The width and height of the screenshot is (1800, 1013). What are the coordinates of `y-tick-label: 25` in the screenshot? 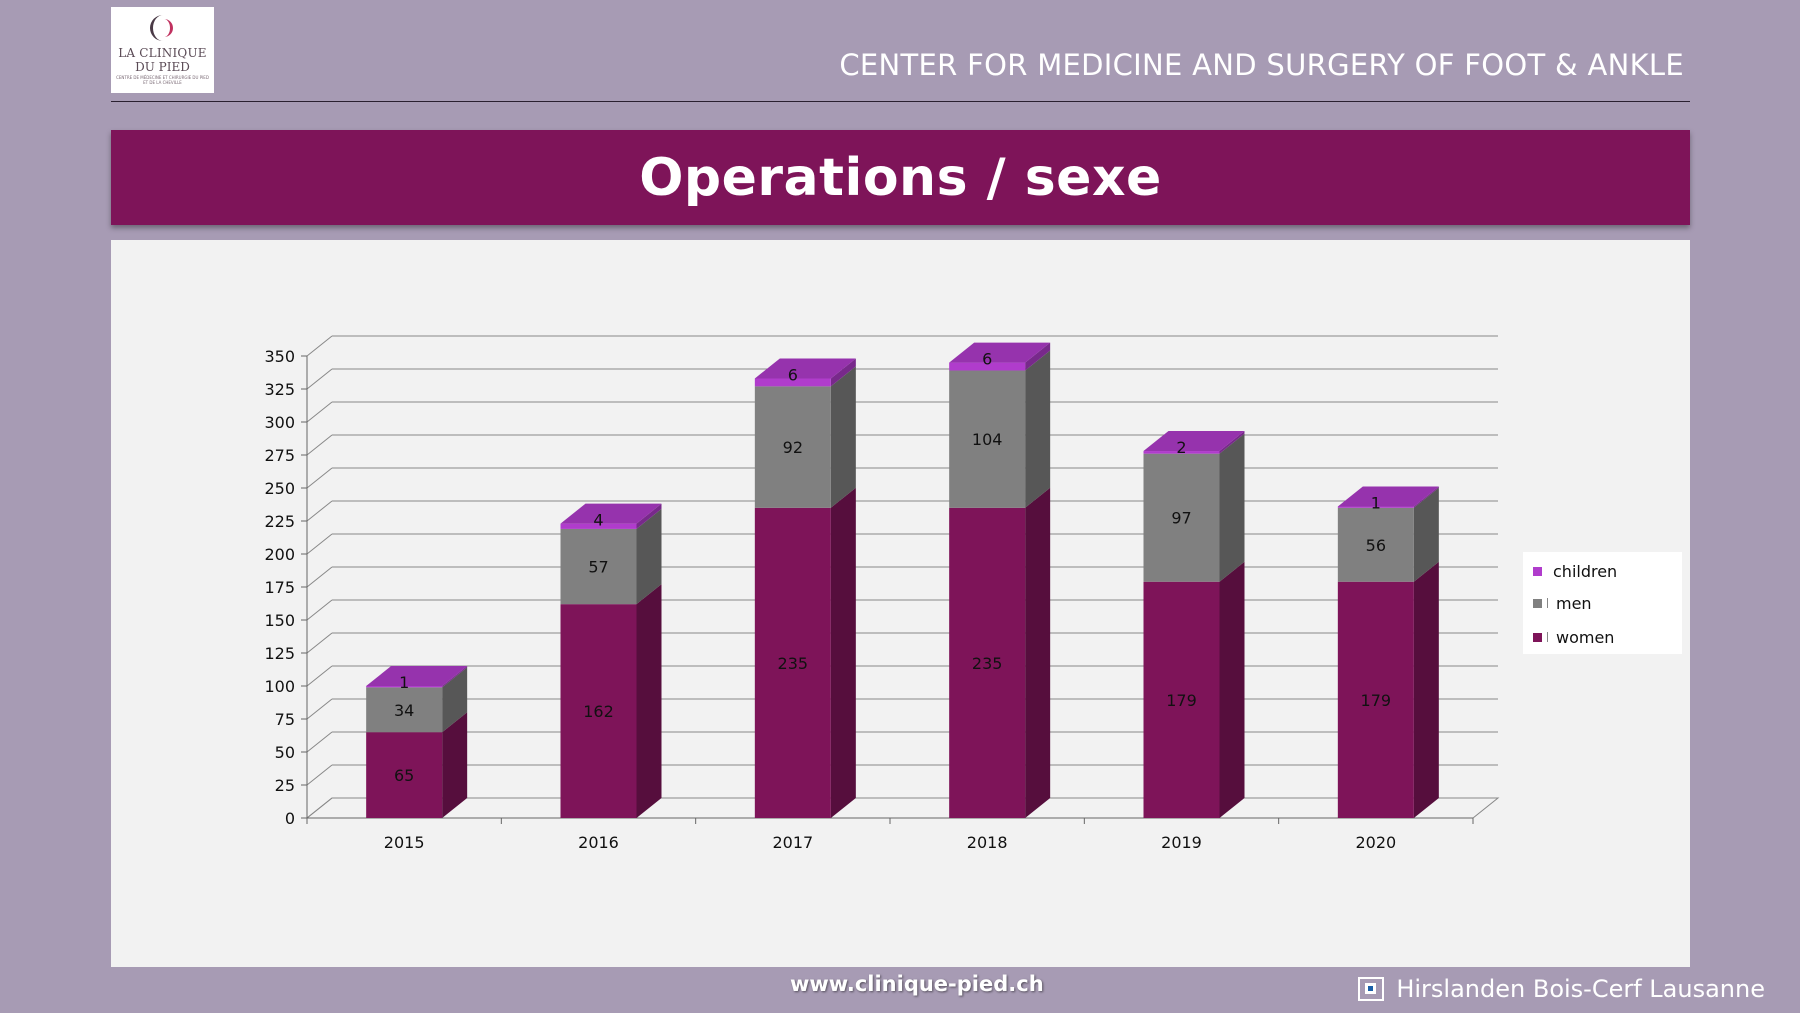 It's located at (285, 785).